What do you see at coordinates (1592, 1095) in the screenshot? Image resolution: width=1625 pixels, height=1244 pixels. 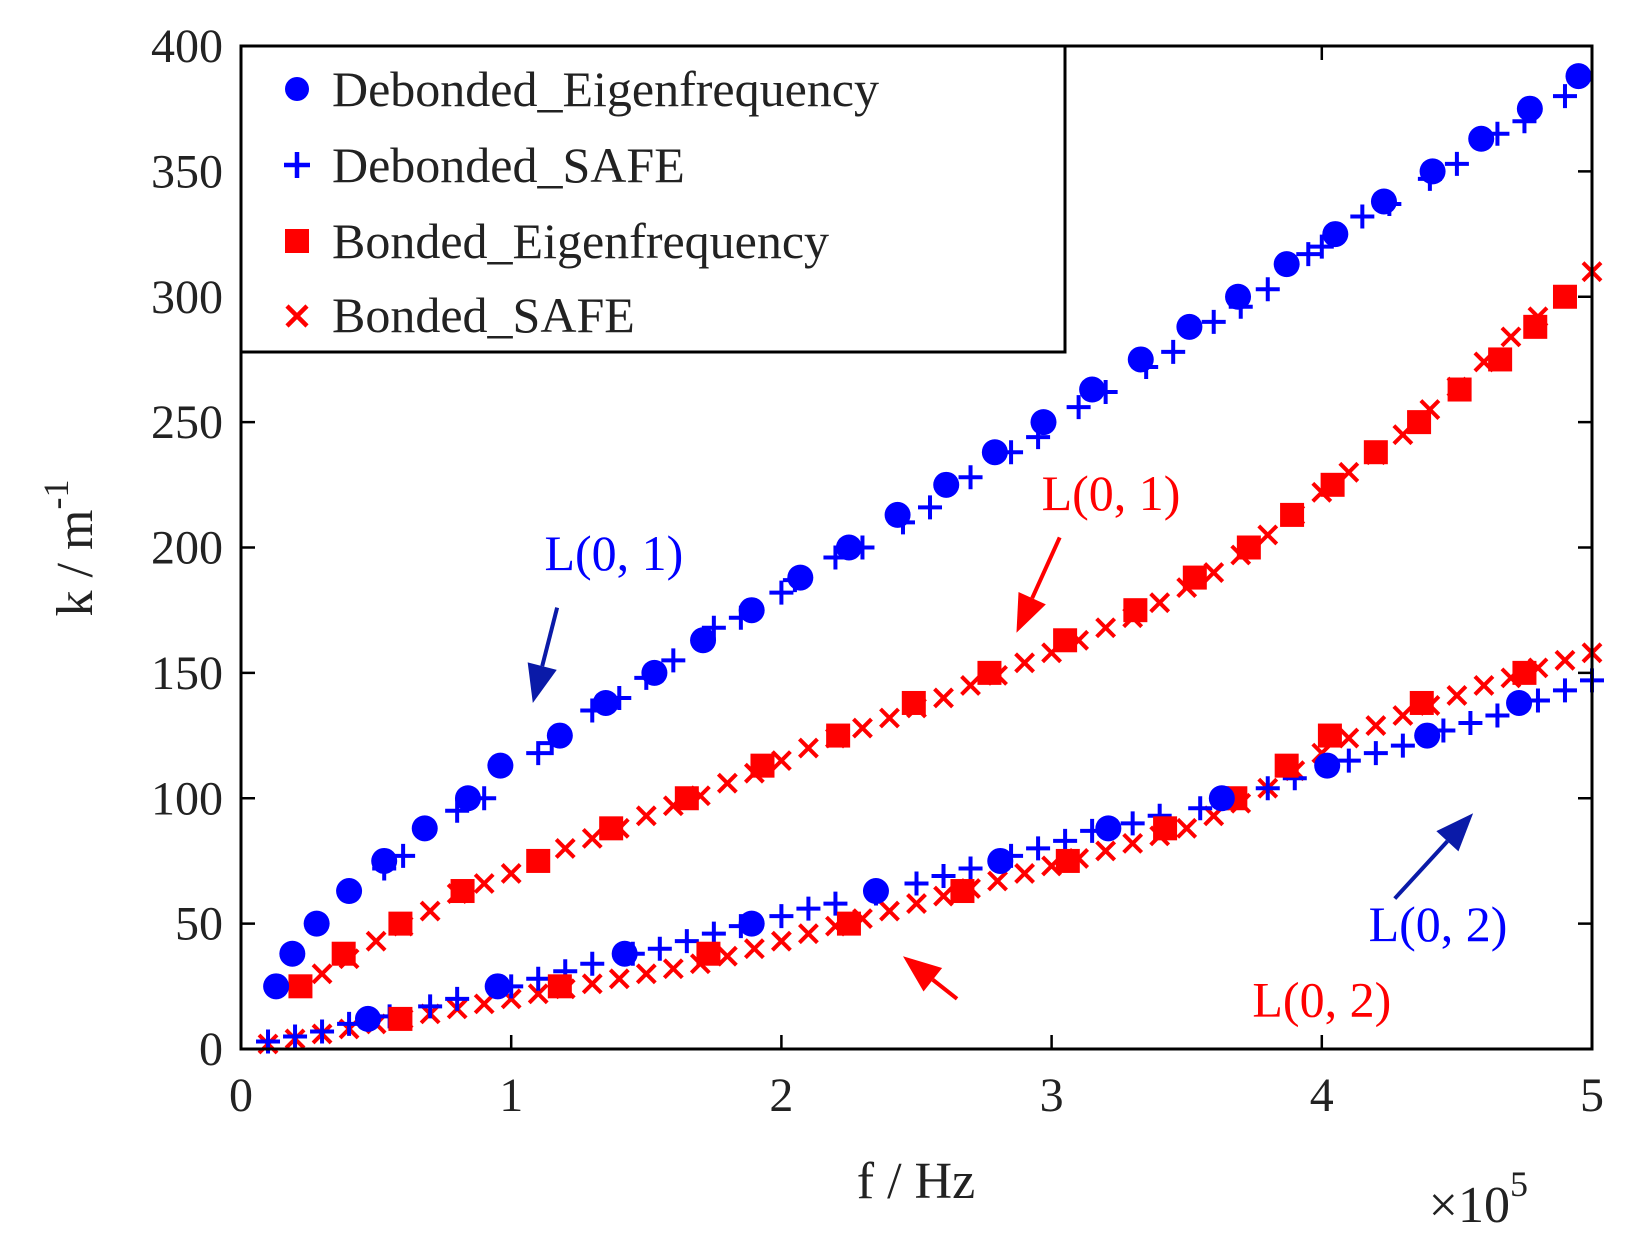 I see `x-tick-label: 5` at bounding box center [1592, 1095].